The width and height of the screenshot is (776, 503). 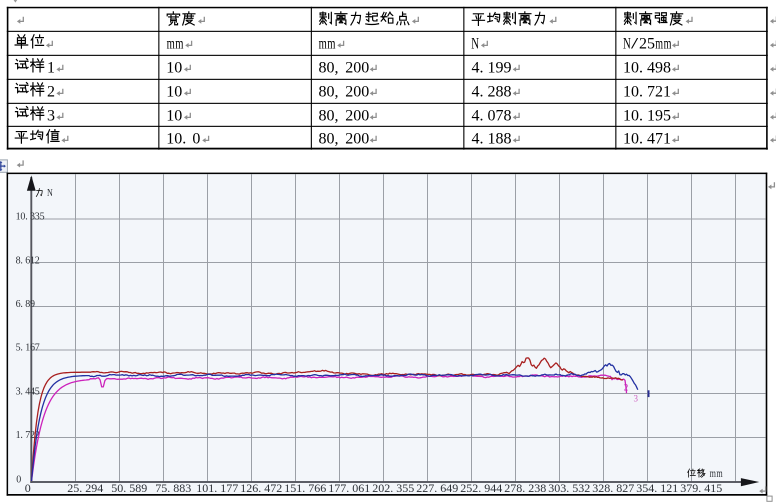 I want to click on svg-text: 6, so click(x=323, y=488).